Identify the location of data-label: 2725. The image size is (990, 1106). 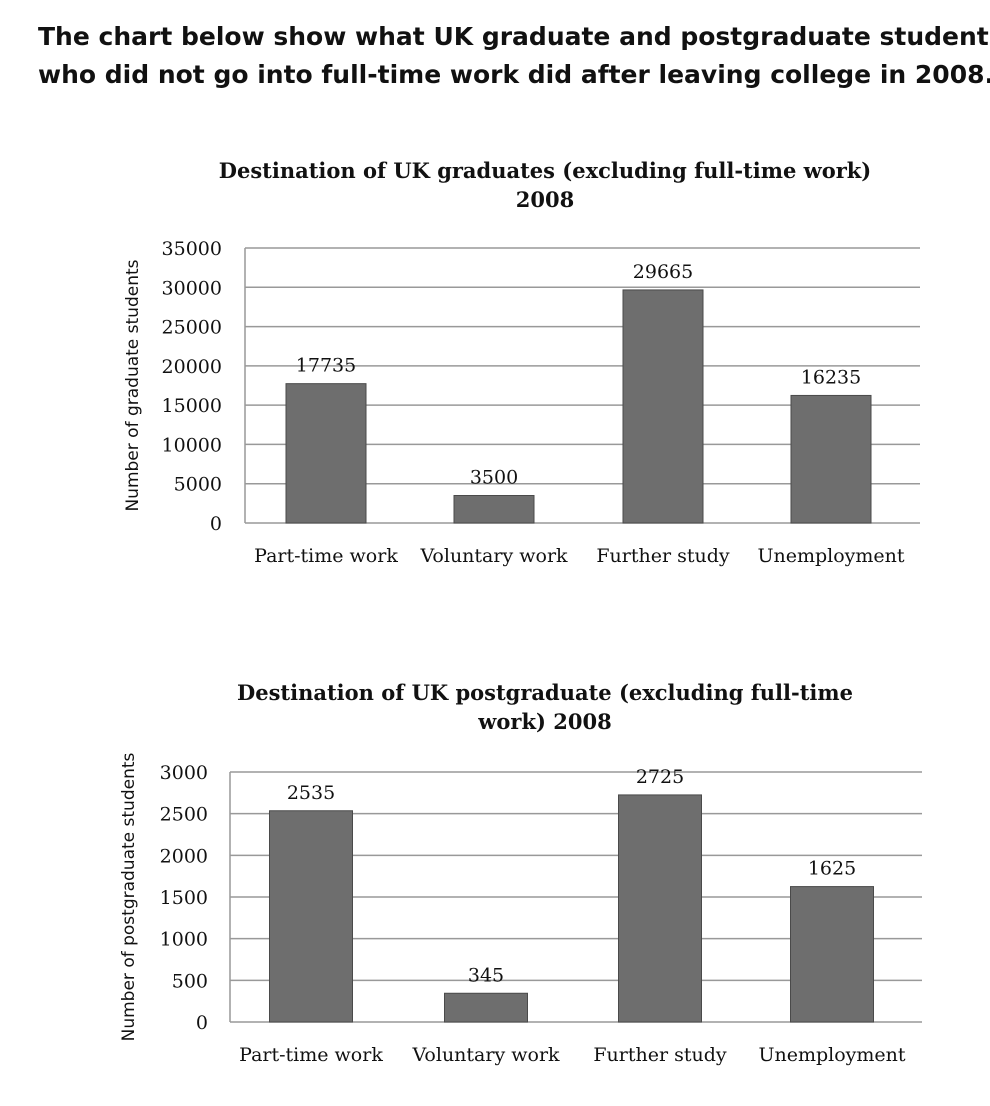
(660, 777).